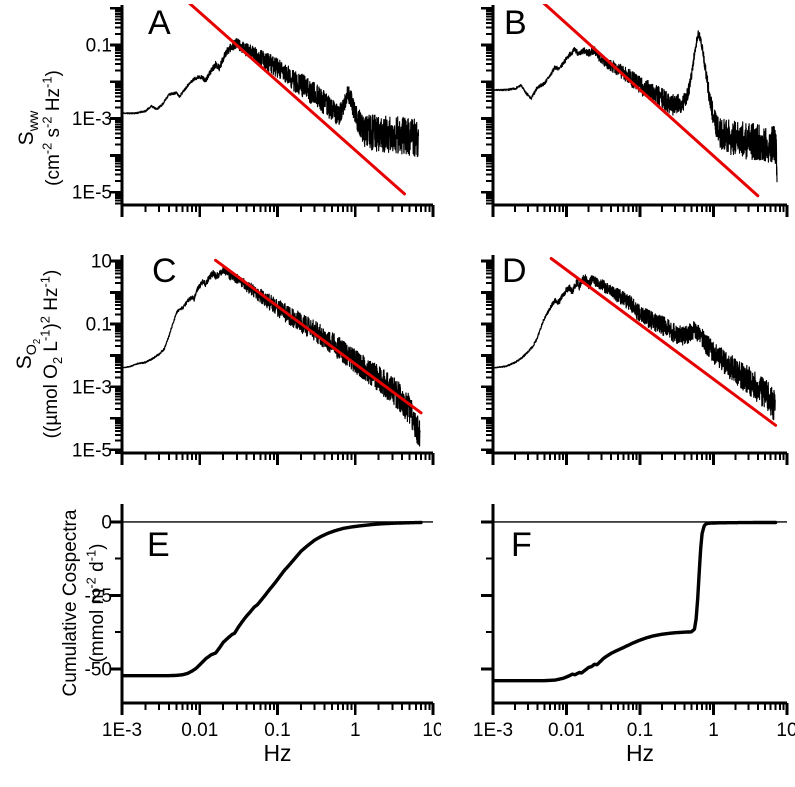 This screenshot has width=795, height=787. Describe the element at coordinates (159, 23) in the screenshot. I see `panel-a-label: A` at that location.